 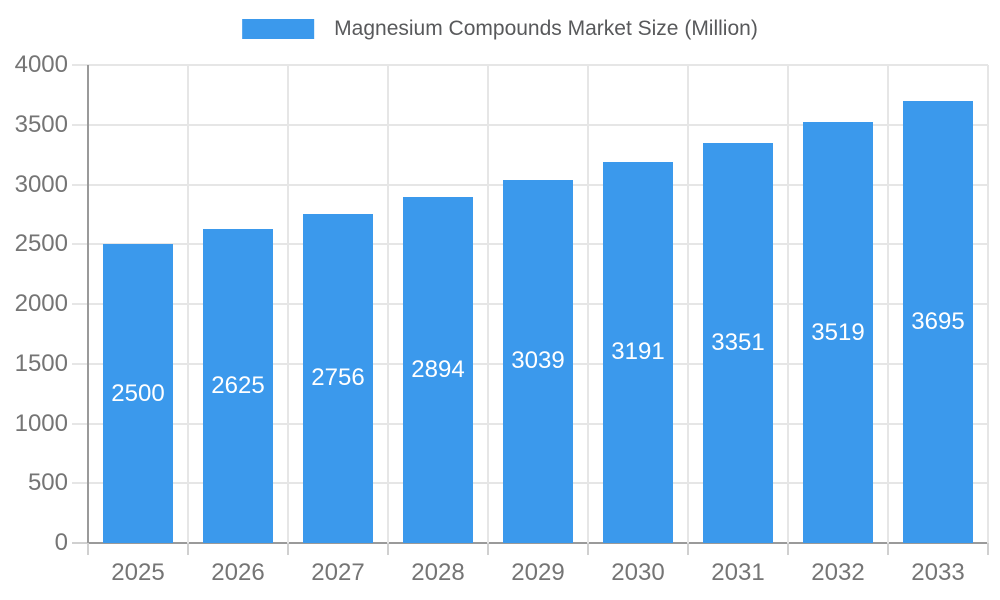 What do you see at coordinates (80, 543) in the screenshot?
I see `y-tick` at bounding box center [80, 543].